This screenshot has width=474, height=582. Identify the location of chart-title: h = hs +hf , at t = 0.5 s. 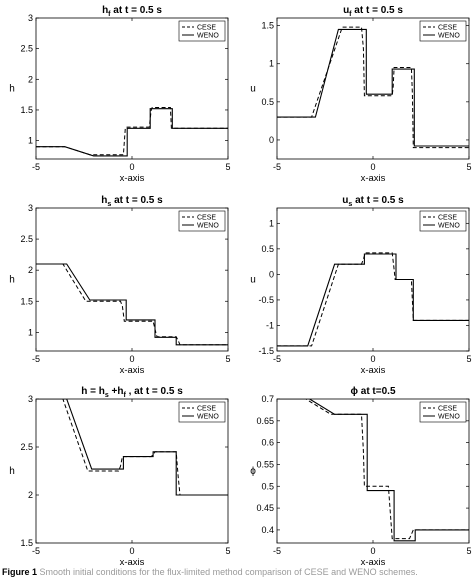
(132, 392).